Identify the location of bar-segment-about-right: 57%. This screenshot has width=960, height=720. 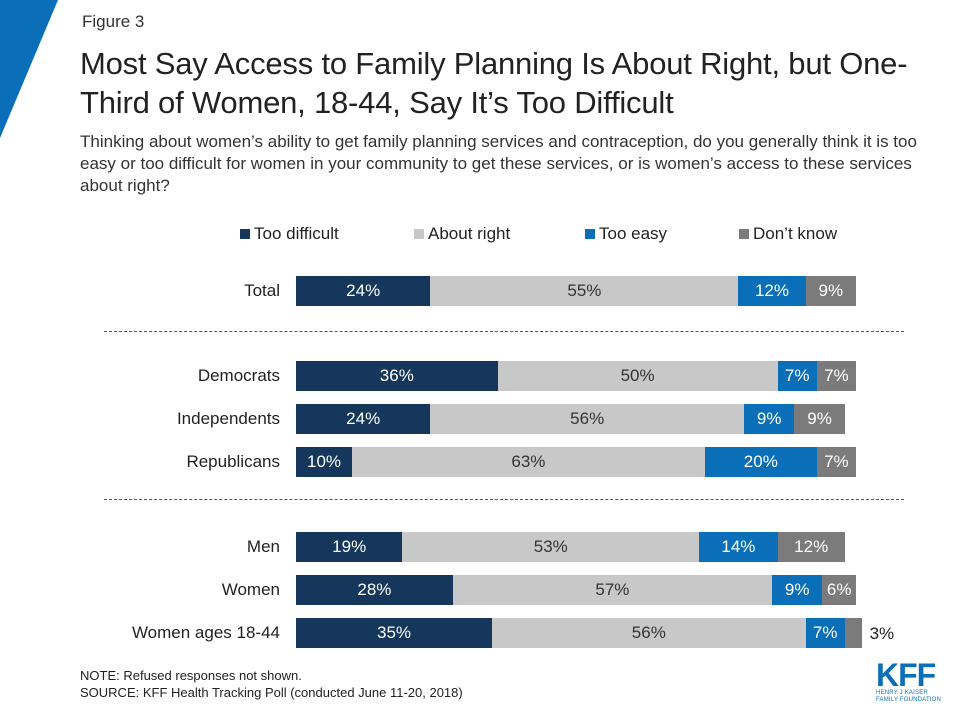
(612, 590).